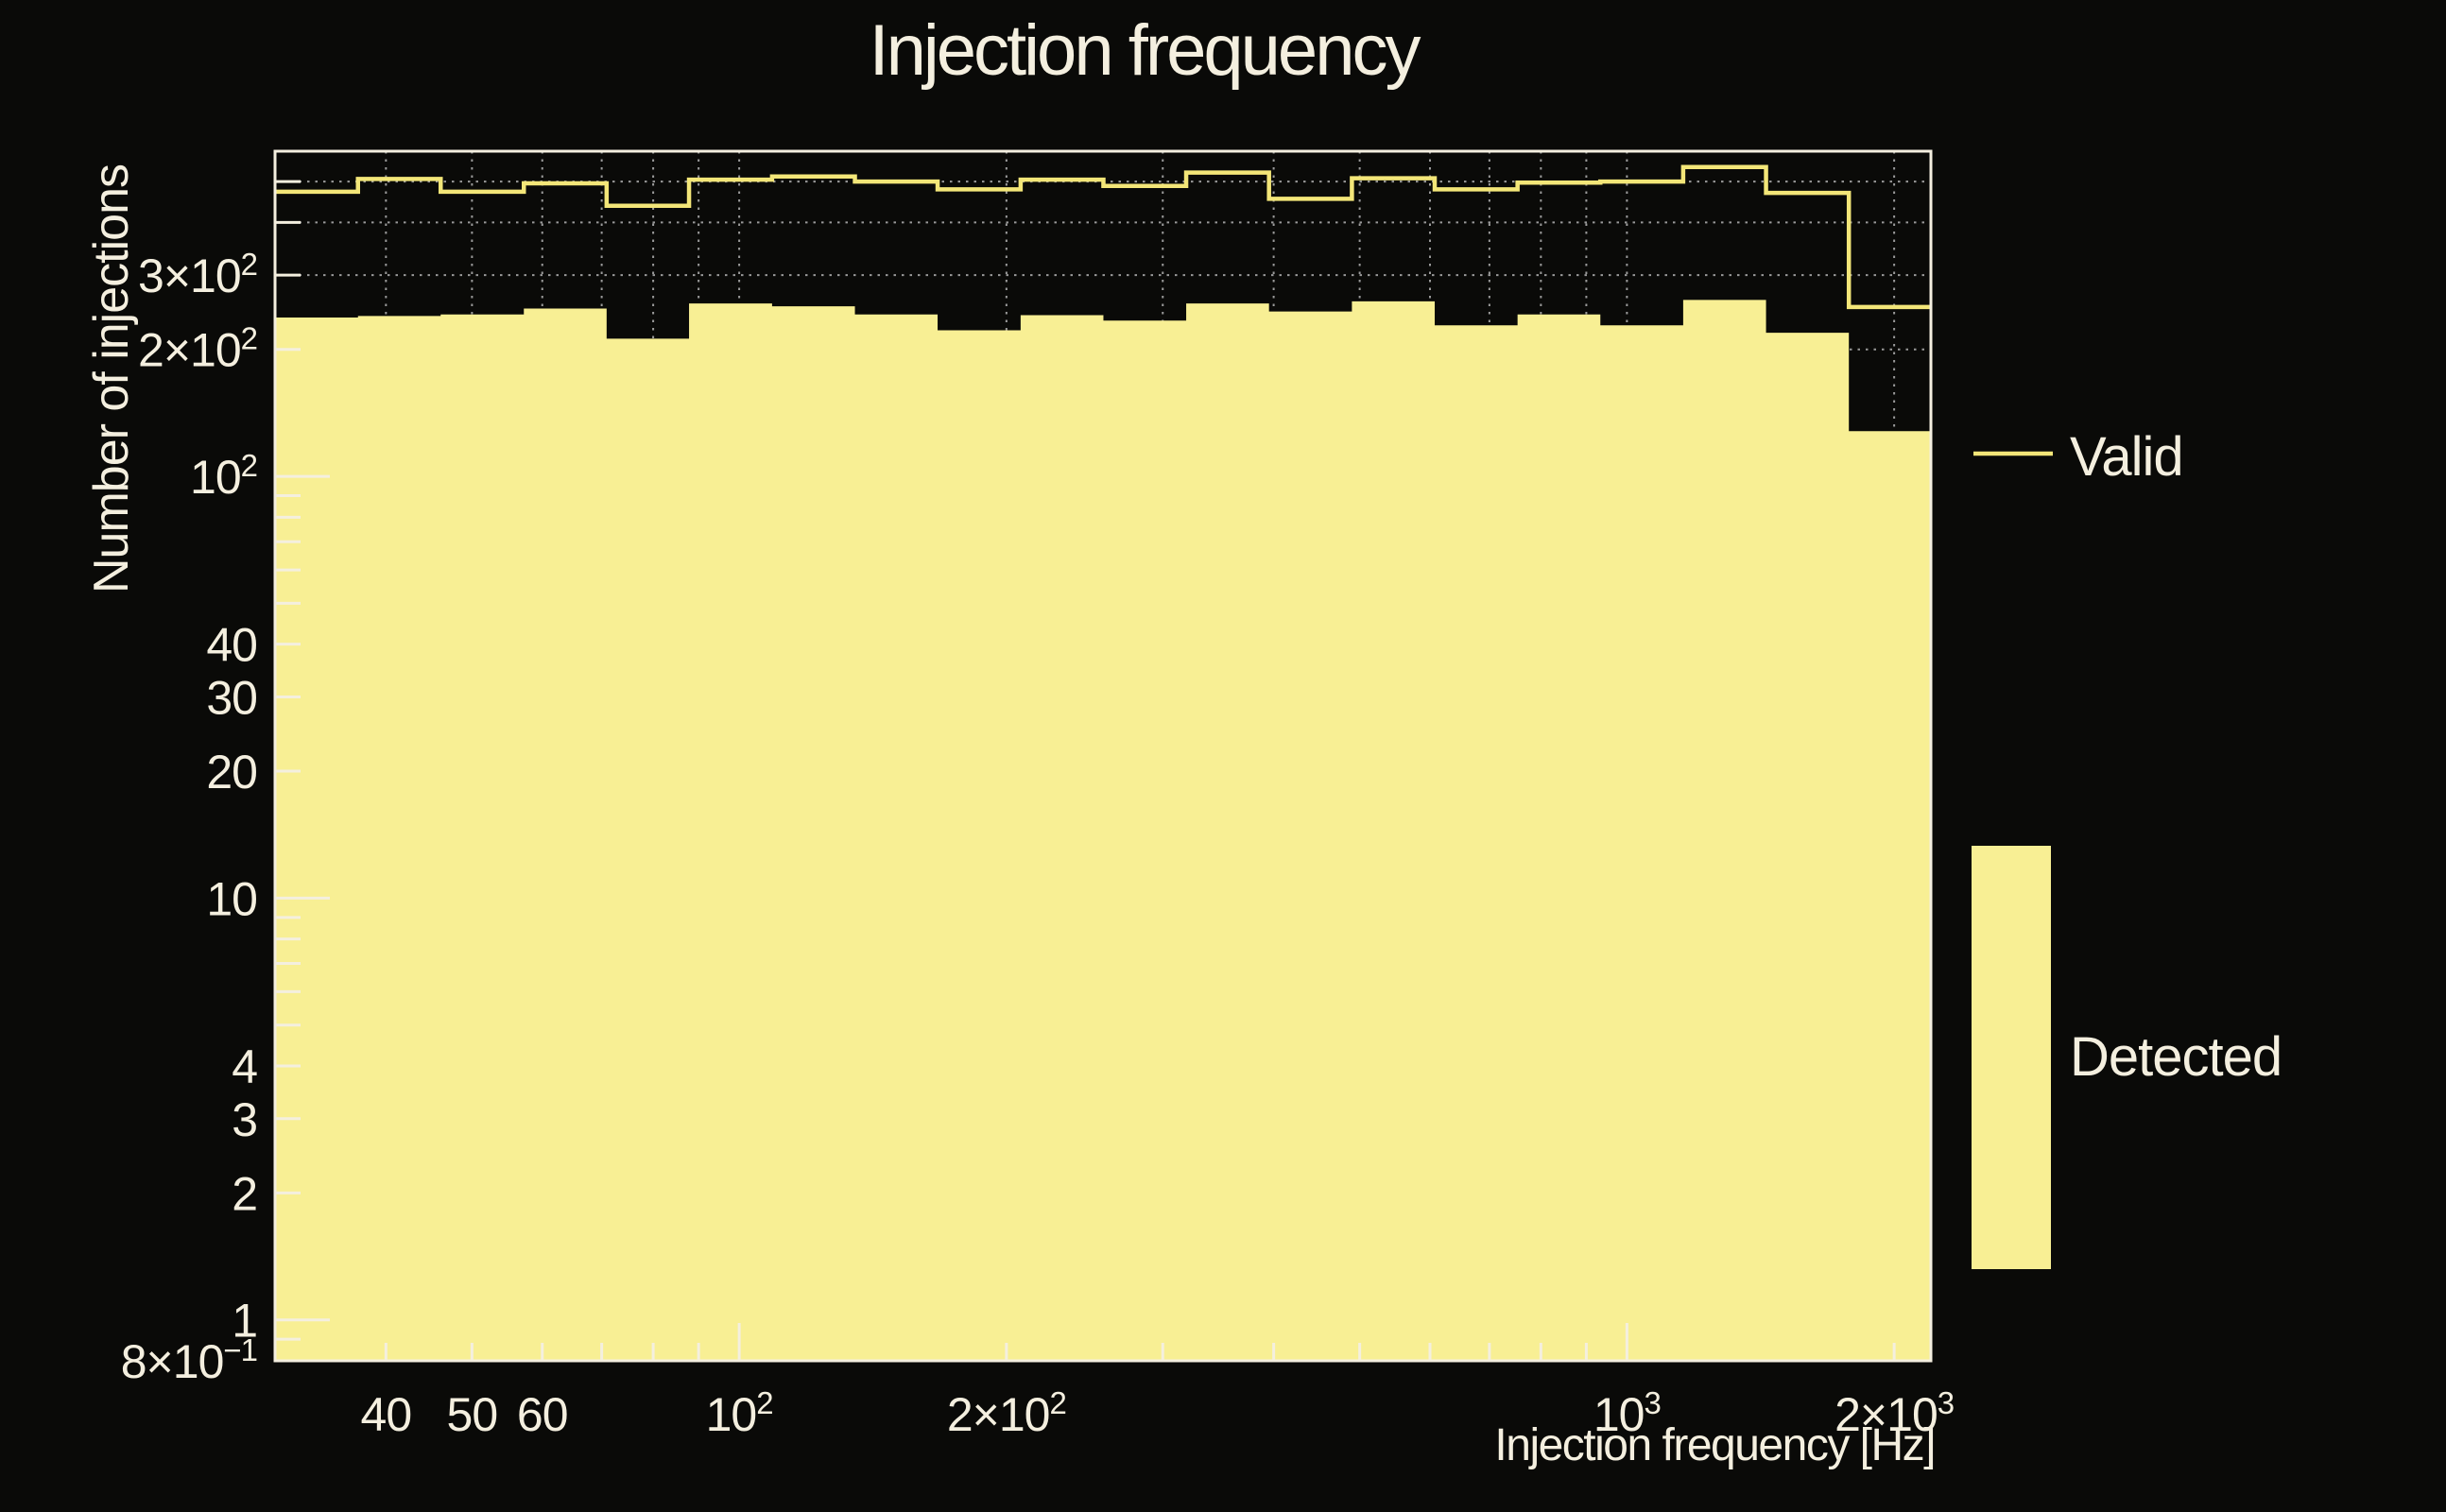 The image size is (2446, 1512). Describe the element at coordinates (197, 274) in the screenshot. I see `y-tick-label: 3×10²` at that location.